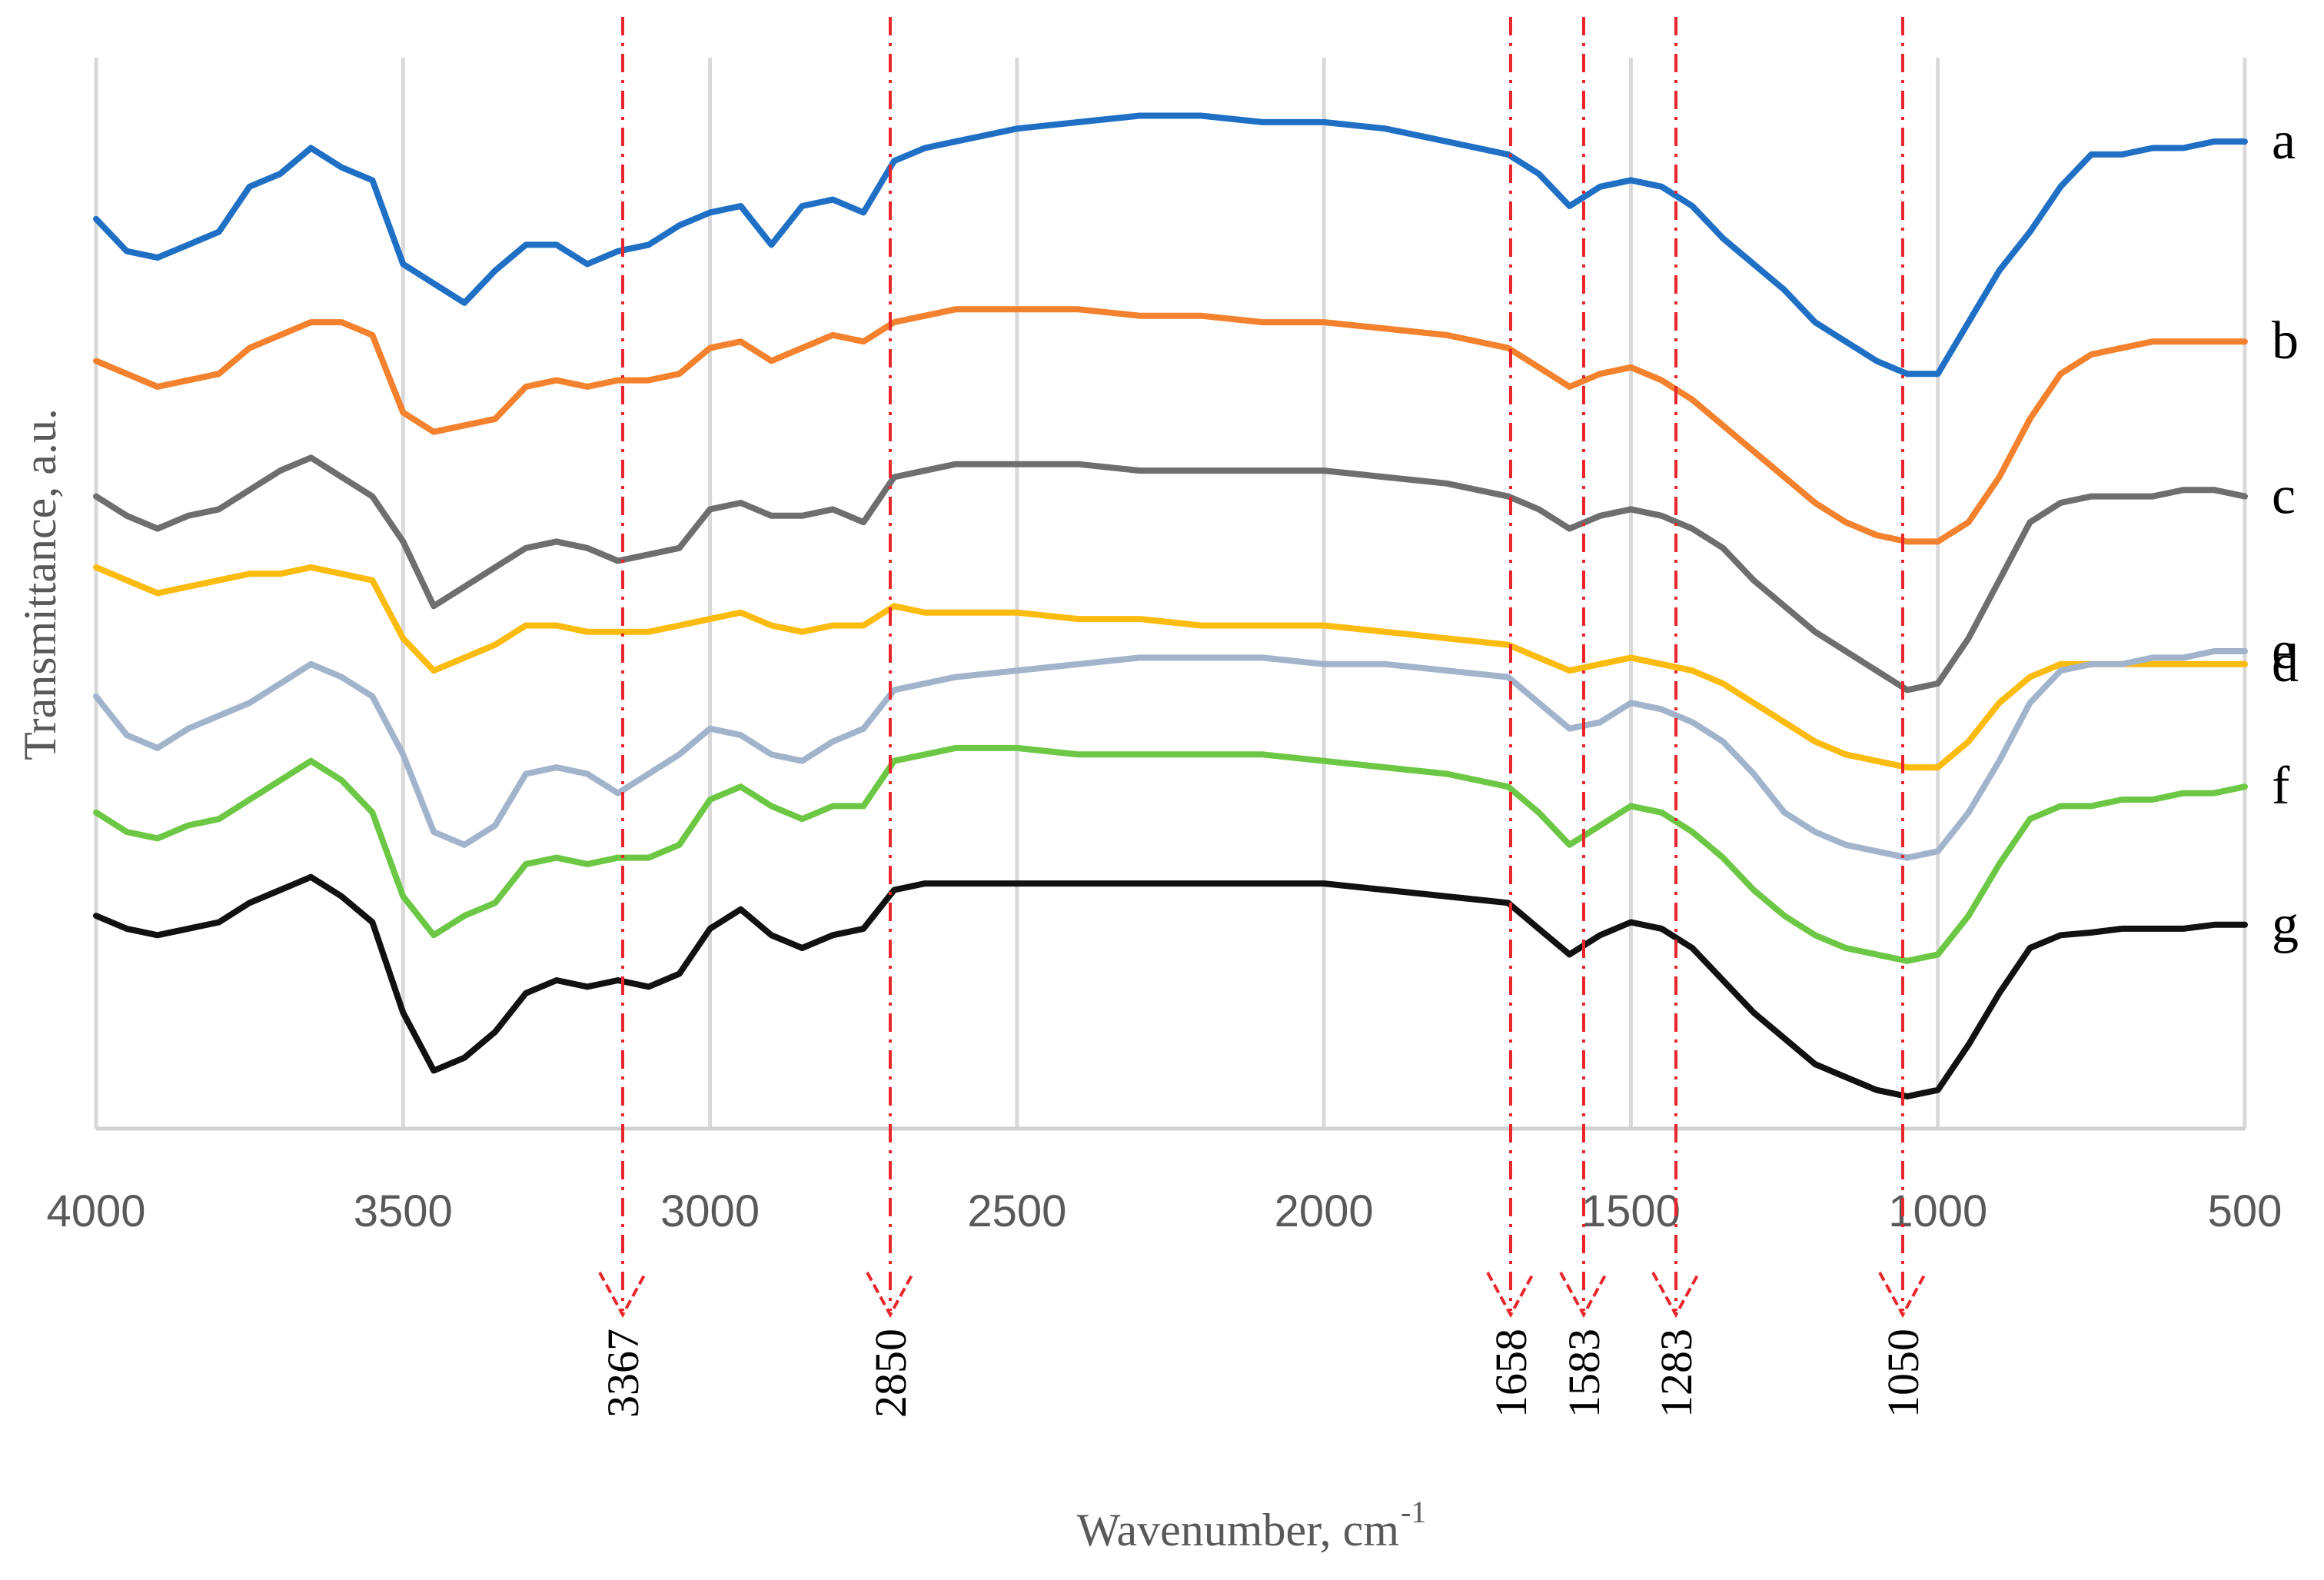 The width and height of the screenshot is (2324, 1580). Describe the element at coordinates (710, 1211) in the screenshot. I see `x-tick-label-3000: 3000` at that location.